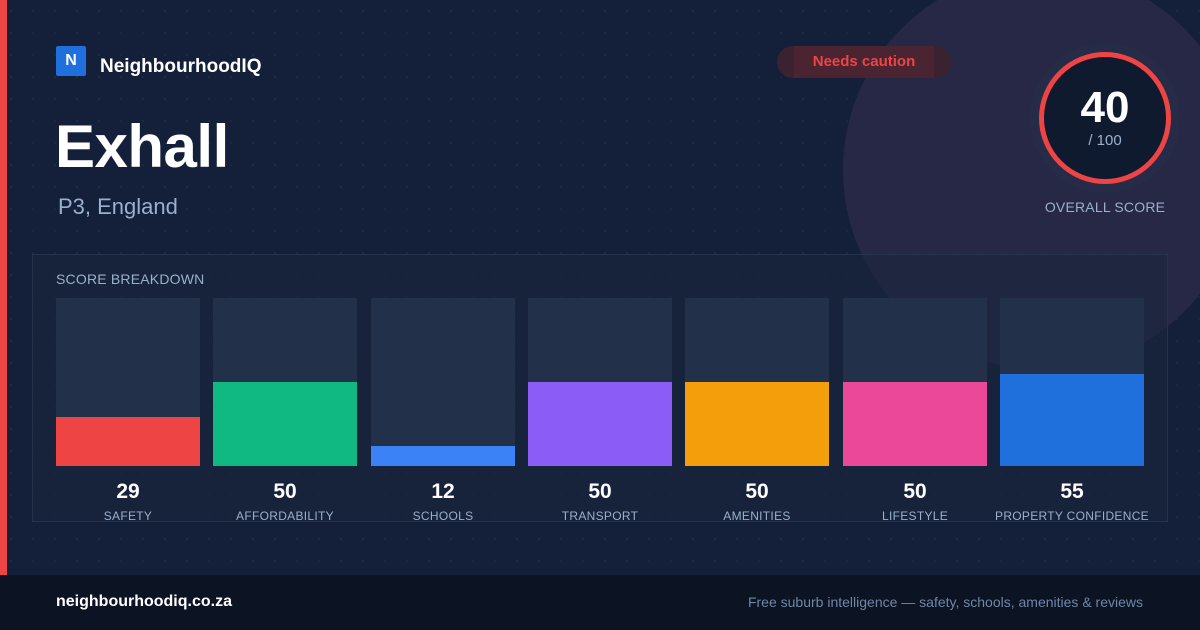  I want to click on score-bar-schools: 12 SCHOOLS, so click(443, 411).